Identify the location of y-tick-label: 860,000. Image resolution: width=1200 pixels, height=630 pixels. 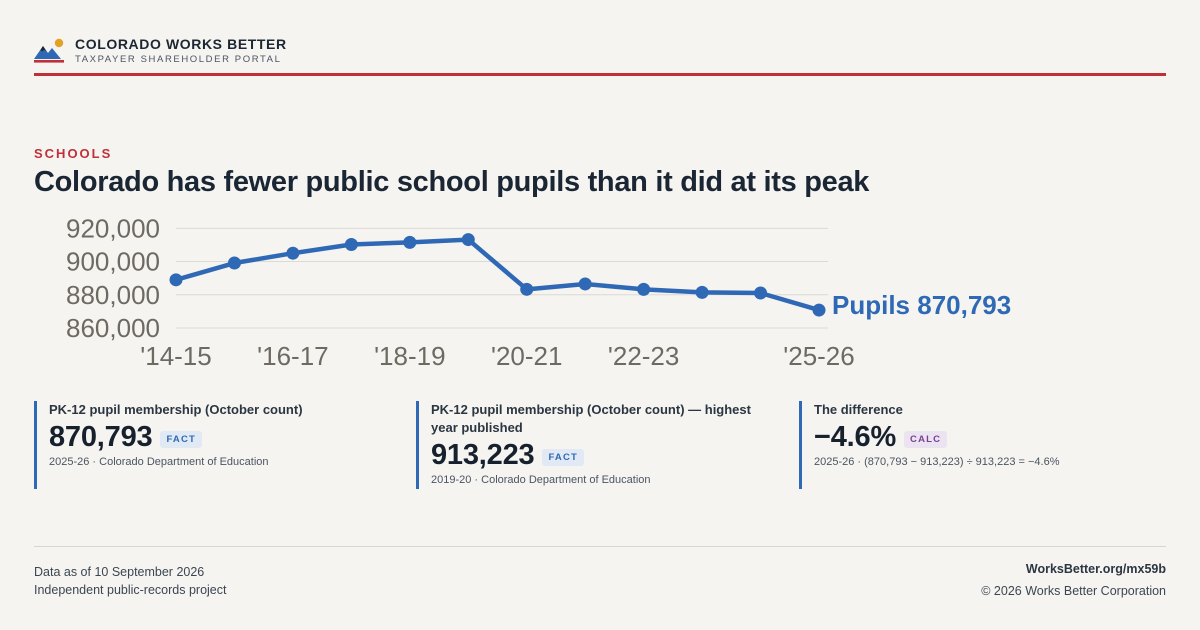
(113, 328).